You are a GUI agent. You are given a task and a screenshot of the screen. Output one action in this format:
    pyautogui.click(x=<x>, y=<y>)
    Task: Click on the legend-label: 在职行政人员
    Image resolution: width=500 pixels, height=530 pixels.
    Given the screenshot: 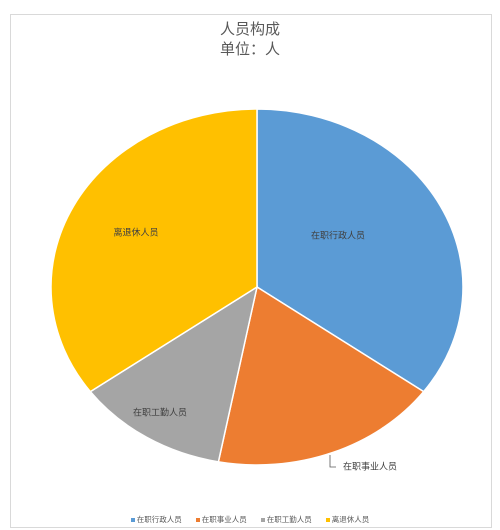 What is the action you would take?
    pyautogui.click(x=159, y=519)
    